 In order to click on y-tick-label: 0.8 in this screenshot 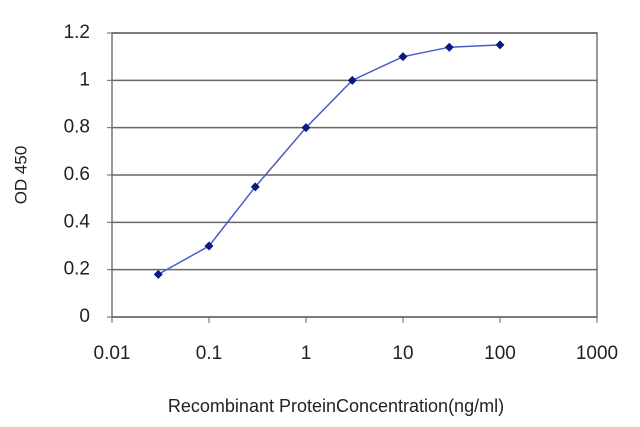, I will do `click(77, 127)`.